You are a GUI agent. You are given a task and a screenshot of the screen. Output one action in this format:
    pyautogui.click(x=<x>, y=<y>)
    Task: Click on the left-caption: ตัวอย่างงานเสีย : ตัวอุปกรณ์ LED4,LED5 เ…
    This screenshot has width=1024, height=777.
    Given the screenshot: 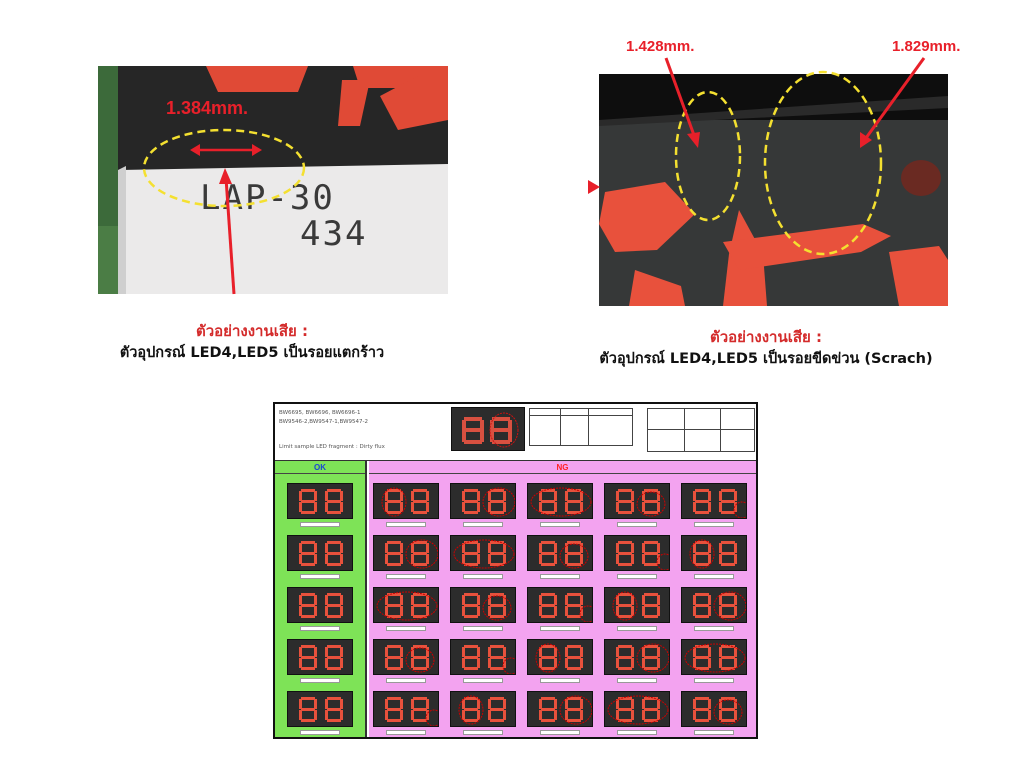 What is the action you would take?
    pyautogui.click(x=252, y=342)
    